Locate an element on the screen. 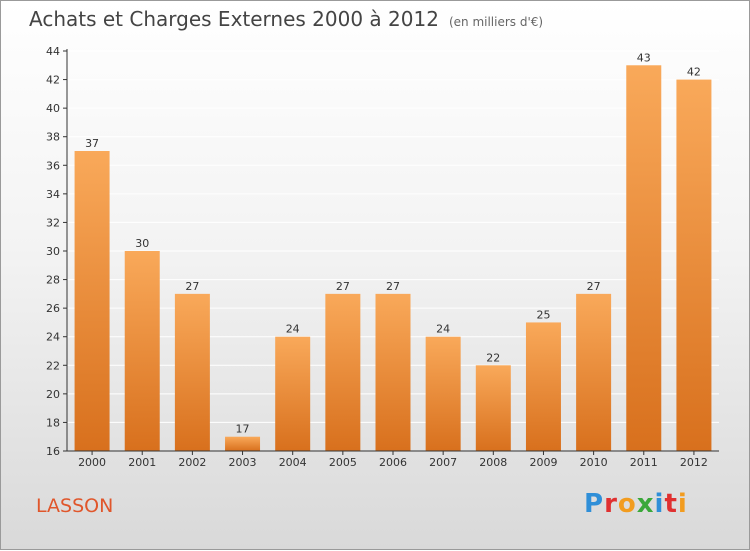  x-tick-label: 2004 is located at coordinates (293, 462).